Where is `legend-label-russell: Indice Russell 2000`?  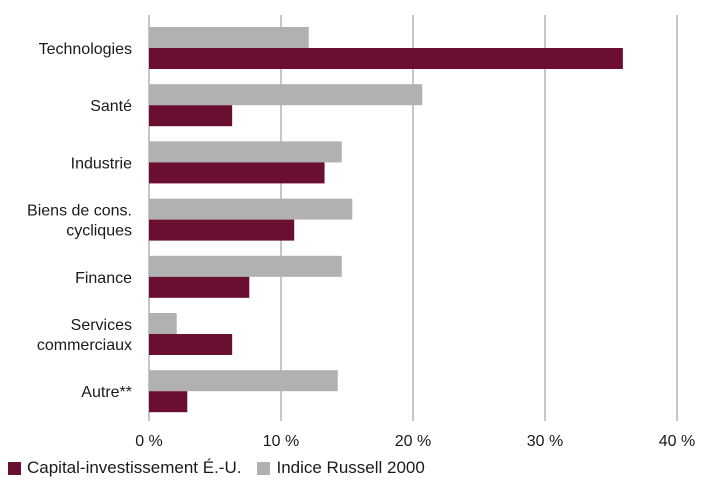 legend-label-russell: Indice Russell 2000 is located at coordinates (350, 467).